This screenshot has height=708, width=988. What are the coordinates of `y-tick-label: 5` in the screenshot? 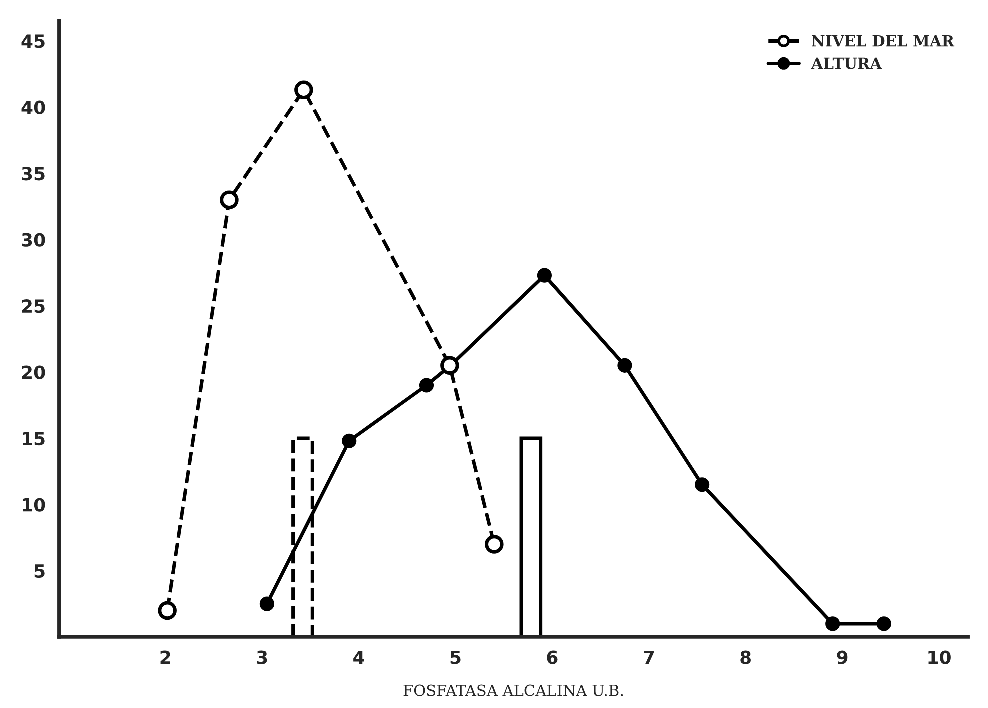 It's located at (39, 571).